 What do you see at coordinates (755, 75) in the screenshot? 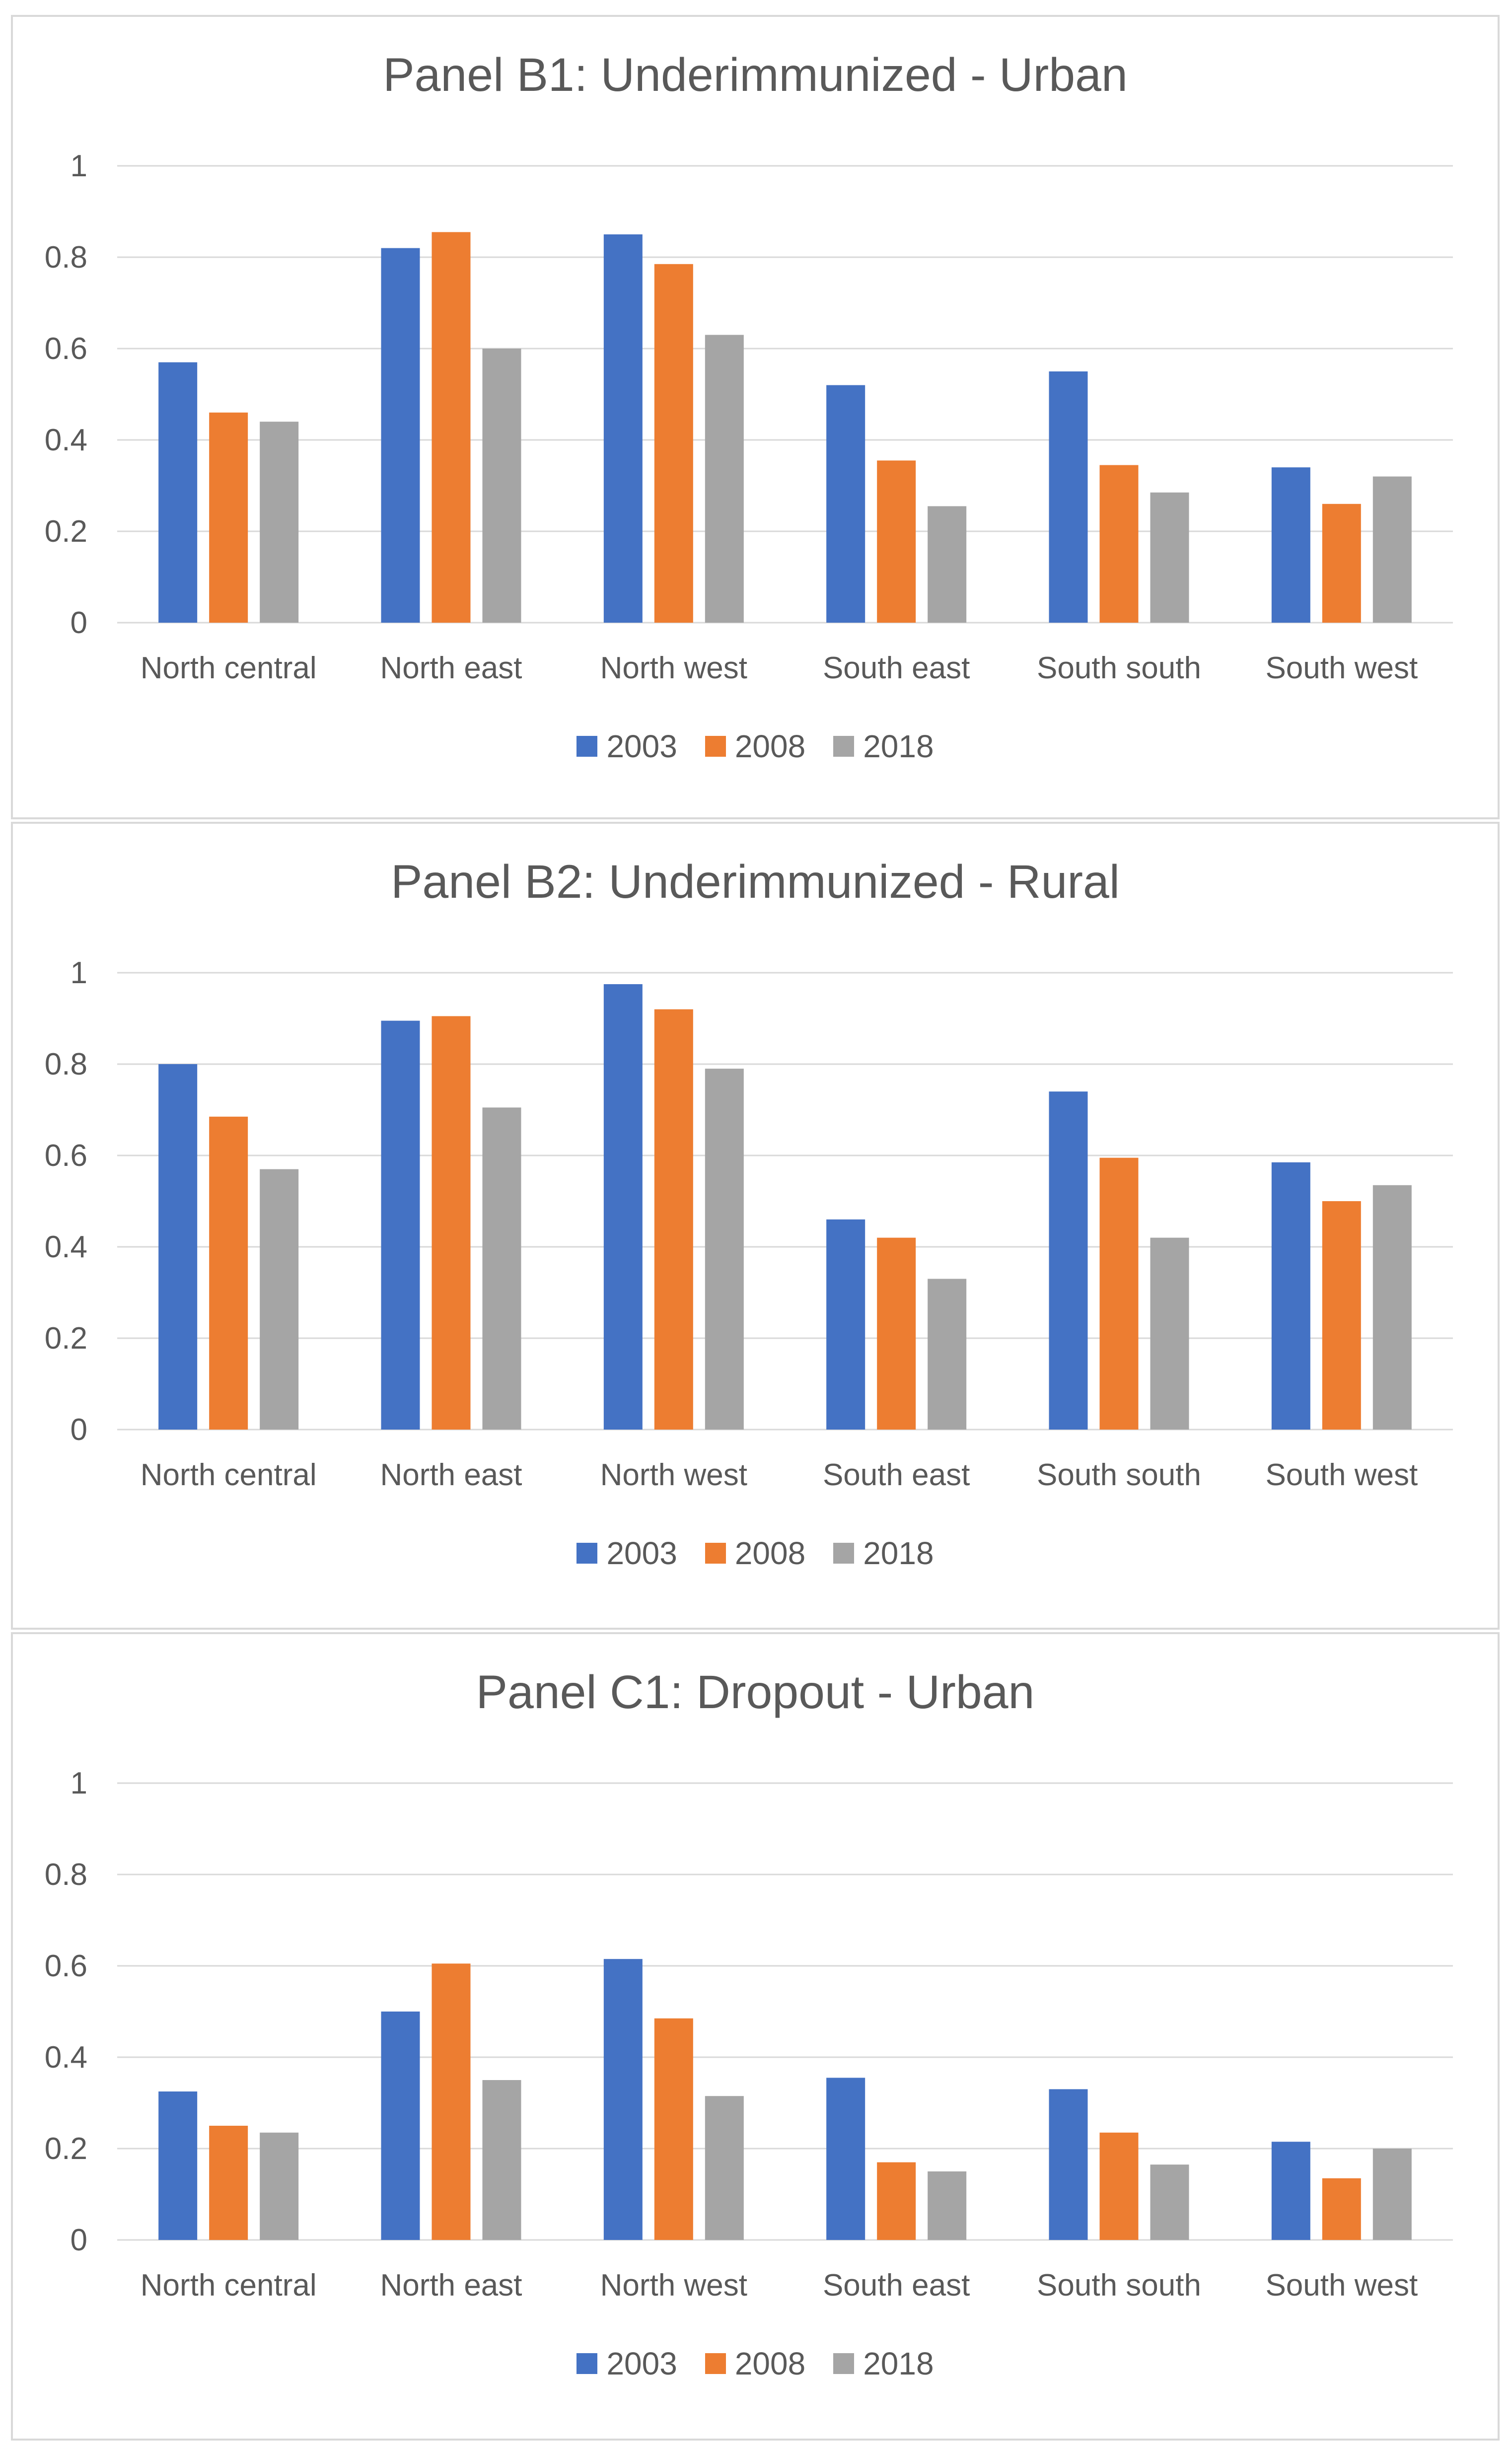
I see `chart-title: Panel B1: Underimmunized - Urban` at bounding box center [755, 75].